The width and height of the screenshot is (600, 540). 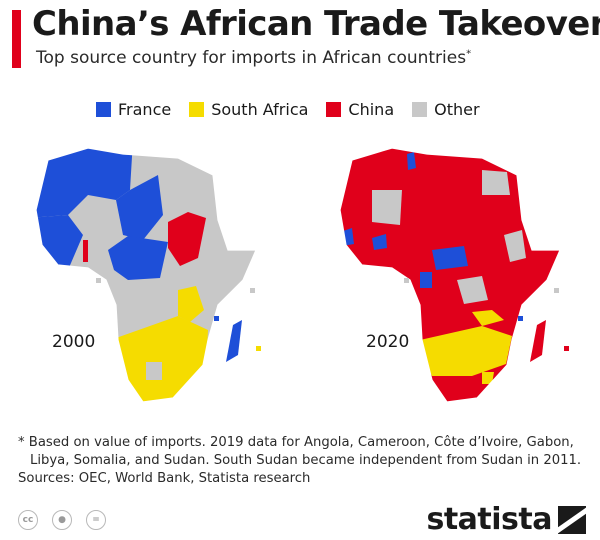 I want to click on region-eswatini-south-africa-2020, so click(x=488, y=378).